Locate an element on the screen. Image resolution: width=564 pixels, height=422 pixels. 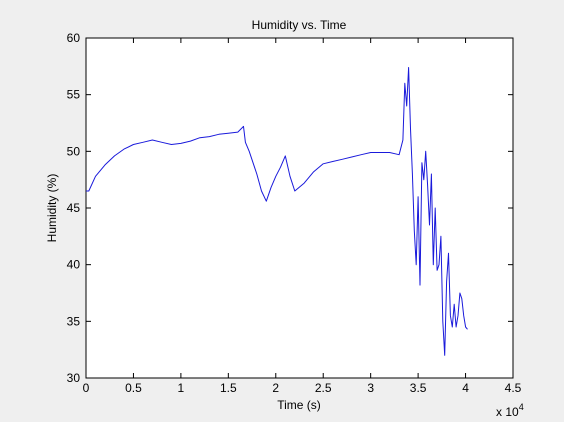
x-axis-label: Time (s) is located at coordinates (299, 405).